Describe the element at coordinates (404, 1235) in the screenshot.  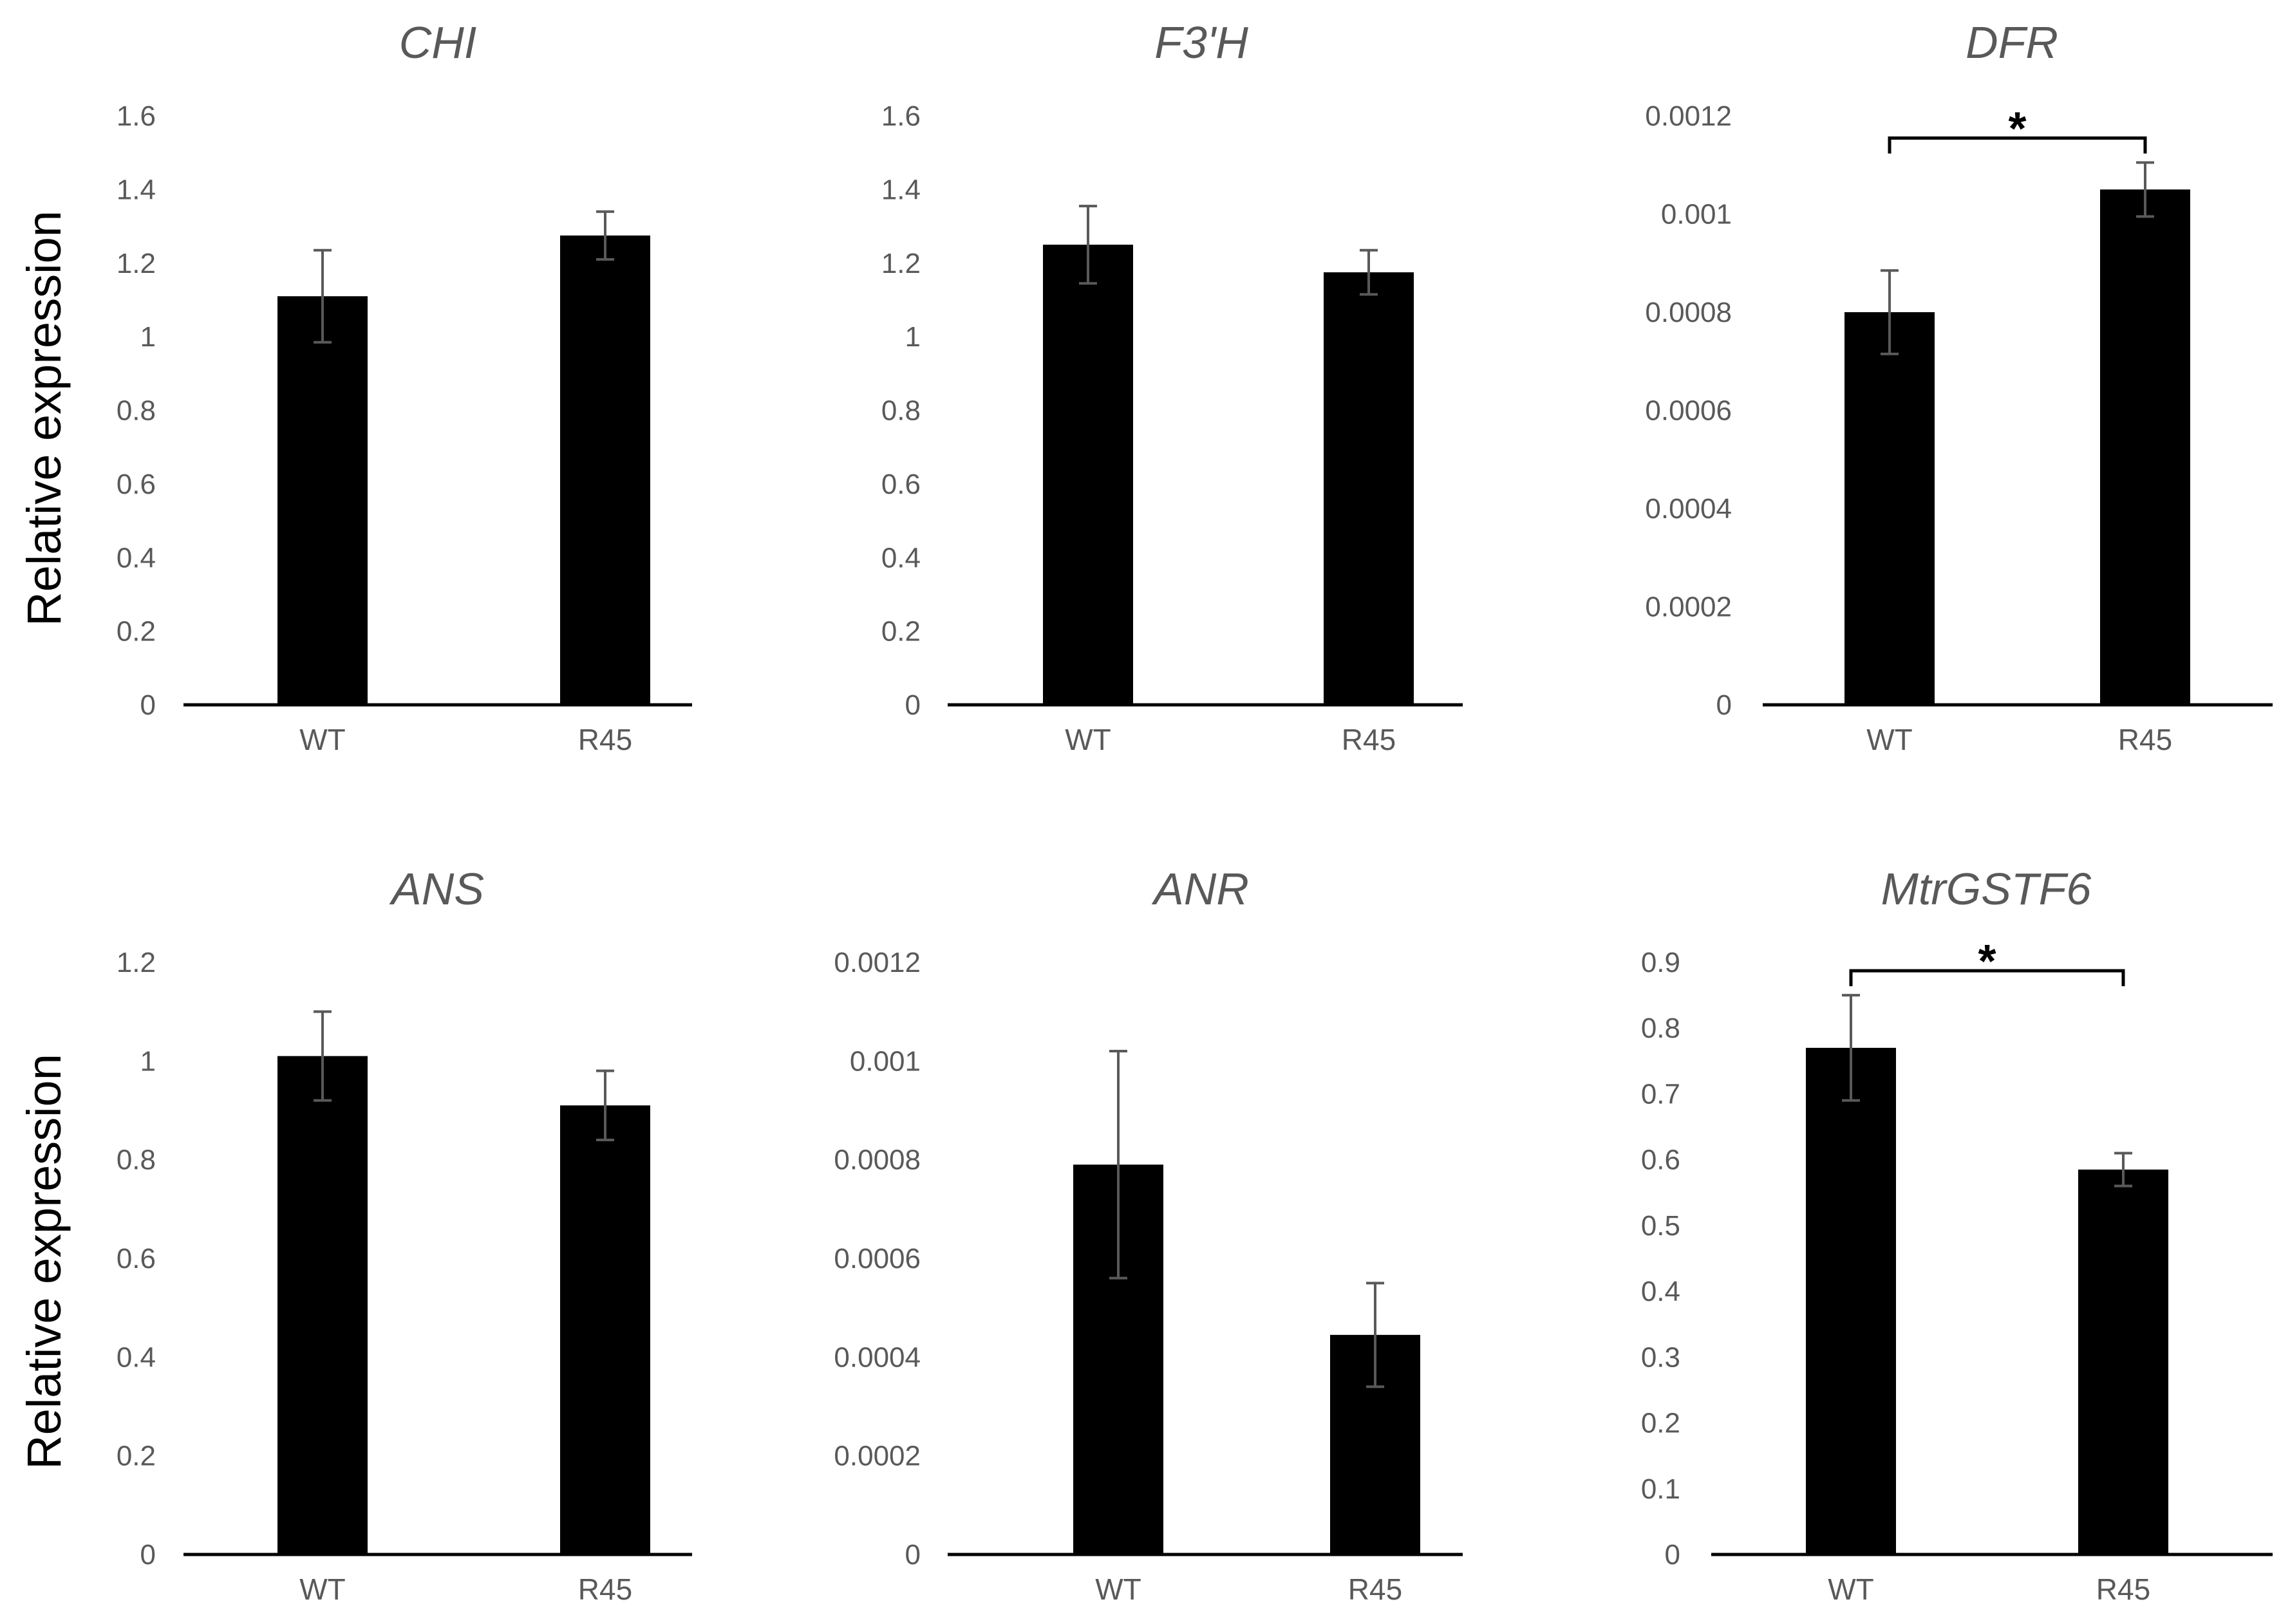
I see `panel-ans: ANS 0 0.2 0.4 0.6 0.8 1 1.2 WT R45` at that location.